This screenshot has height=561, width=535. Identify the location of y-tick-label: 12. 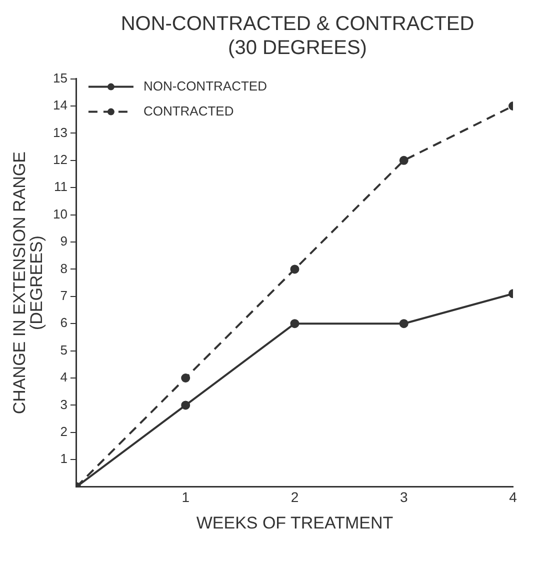
(60, 159).